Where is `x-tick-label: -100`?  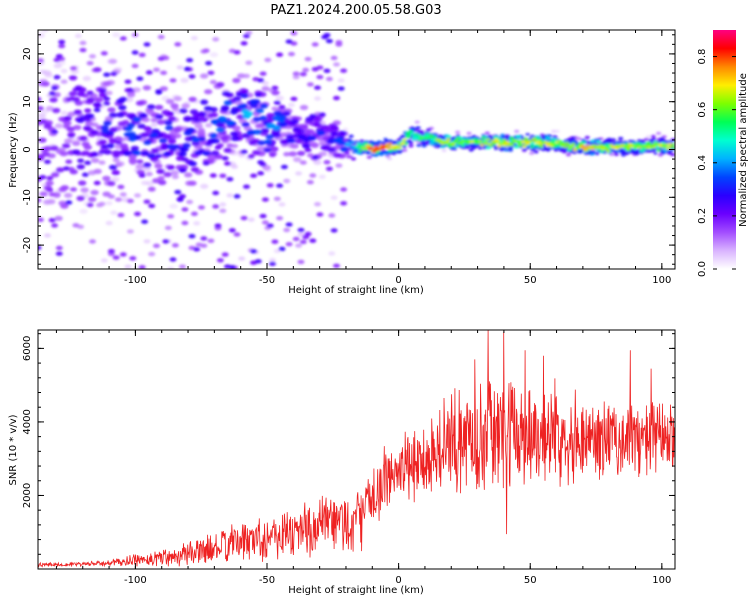
x-tick-label: -100 is located at coordinates (135, 580).